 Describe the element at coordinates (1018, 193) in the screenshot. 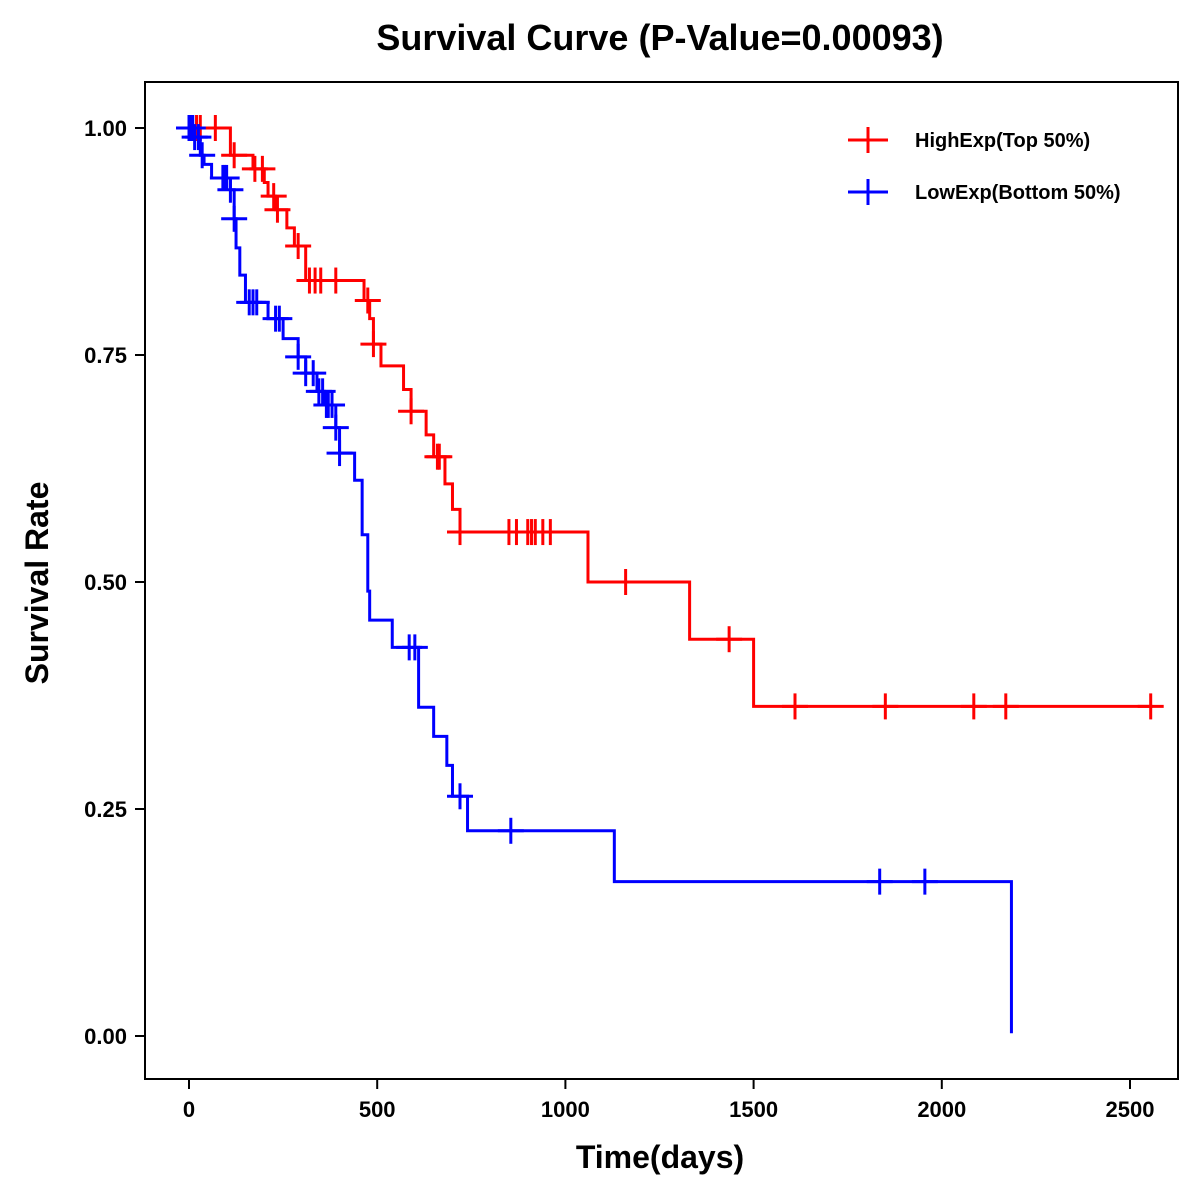

I see `legend-label-lowexp: LowExp(Bottom 50%)` at that location.